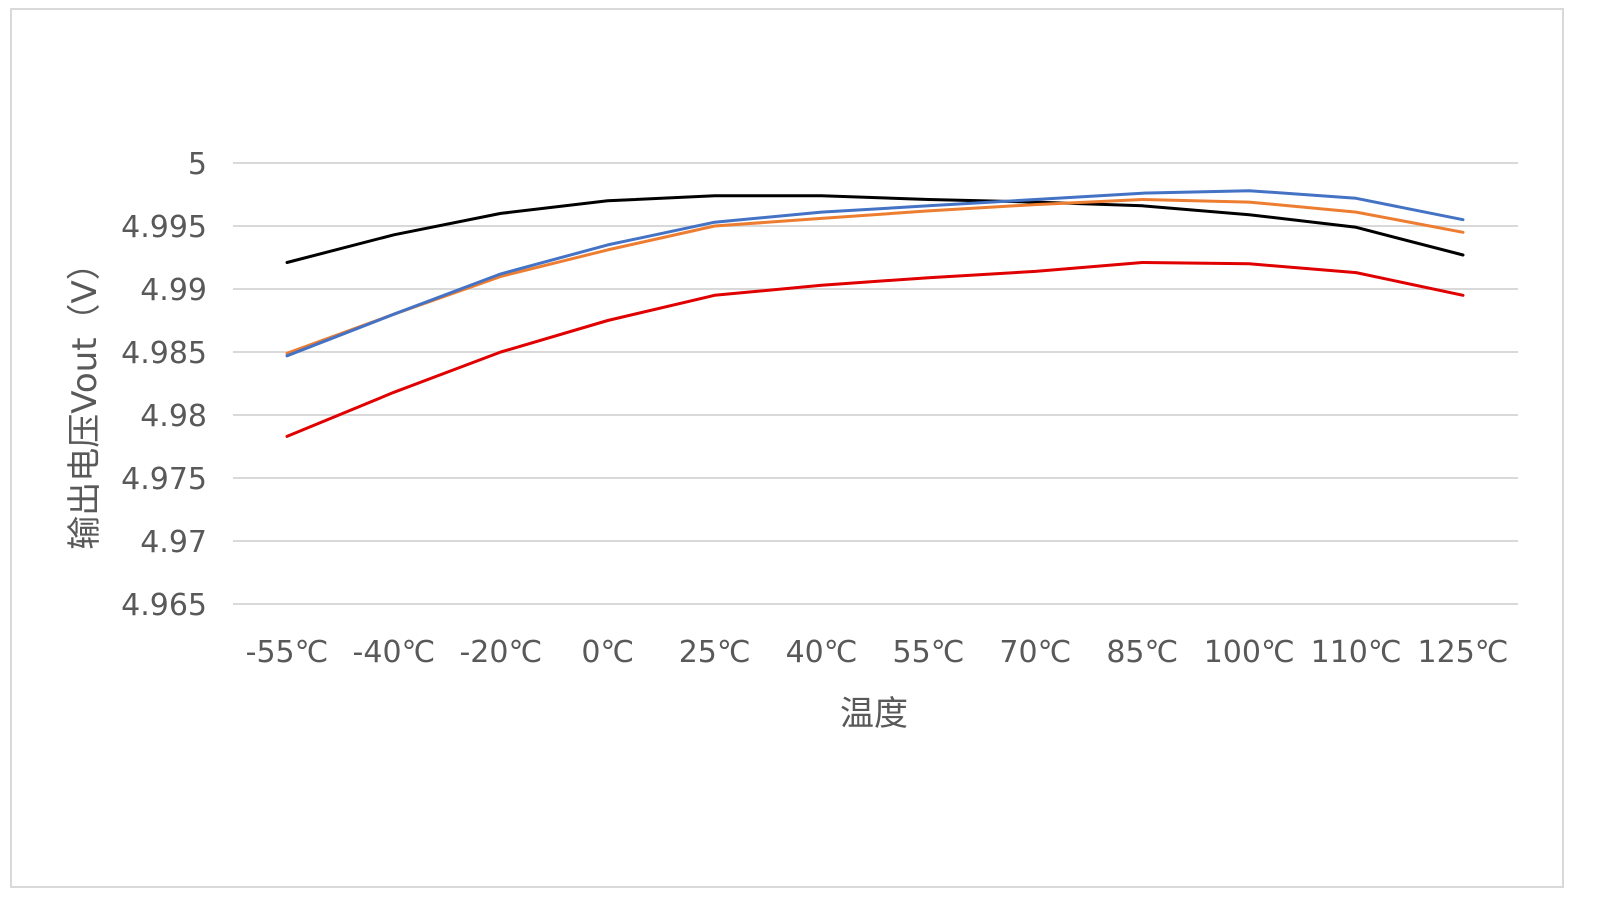 The width and height of the screenshot is (1600, 915). What do you see at coordinates (1463, 652) in the screenshot?
I see `x-tick-label: 125℃` at bounding box center [1463, 652].